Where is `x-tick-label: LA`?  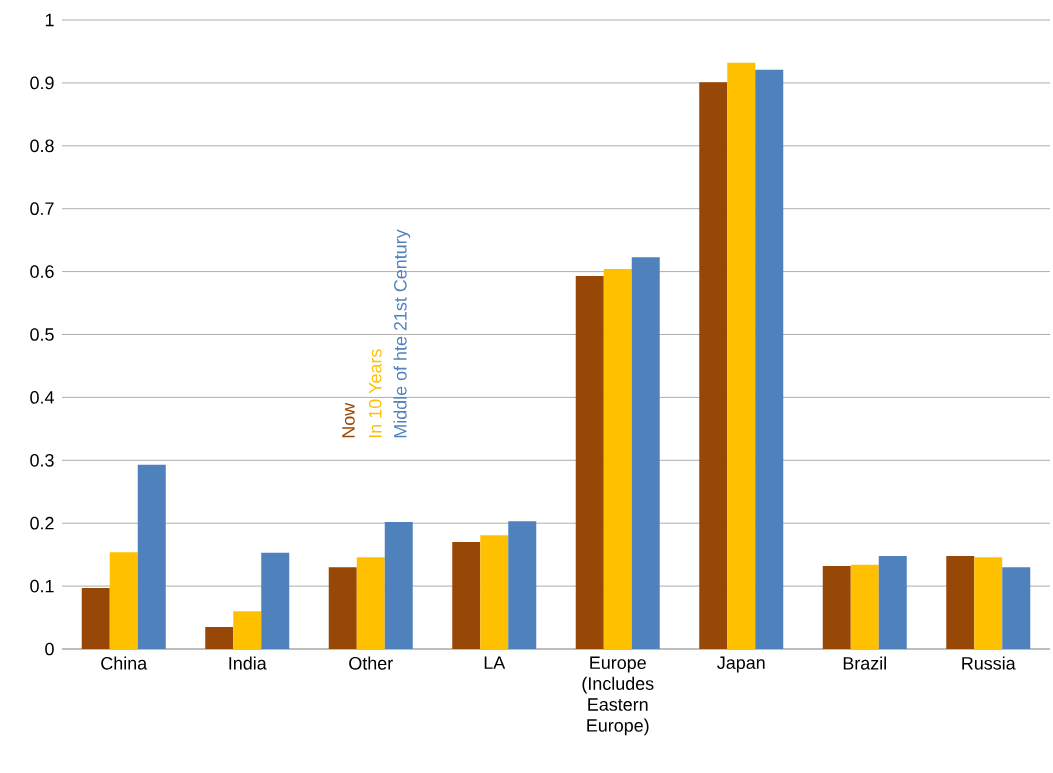
x-tick-label: LA is located at coordinates (495, 662).